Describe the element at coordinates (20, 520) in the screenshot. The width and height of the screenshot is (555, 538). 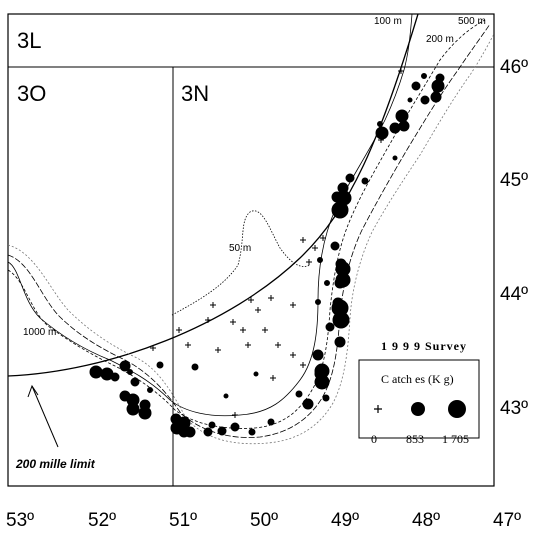
I see `lon-label-53: 53º` at that location.